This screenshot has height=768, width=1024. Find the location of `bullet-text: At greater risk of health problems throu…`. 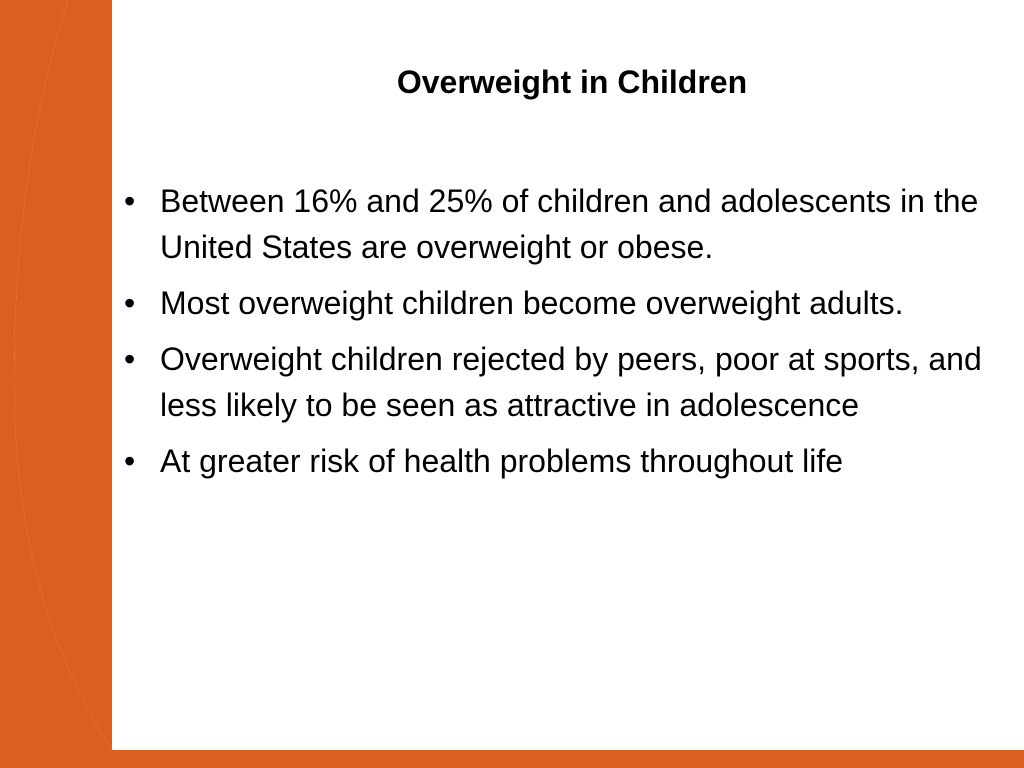

bullet-text: At greater risk of health problems throu… is located at coordinates (502, 461).